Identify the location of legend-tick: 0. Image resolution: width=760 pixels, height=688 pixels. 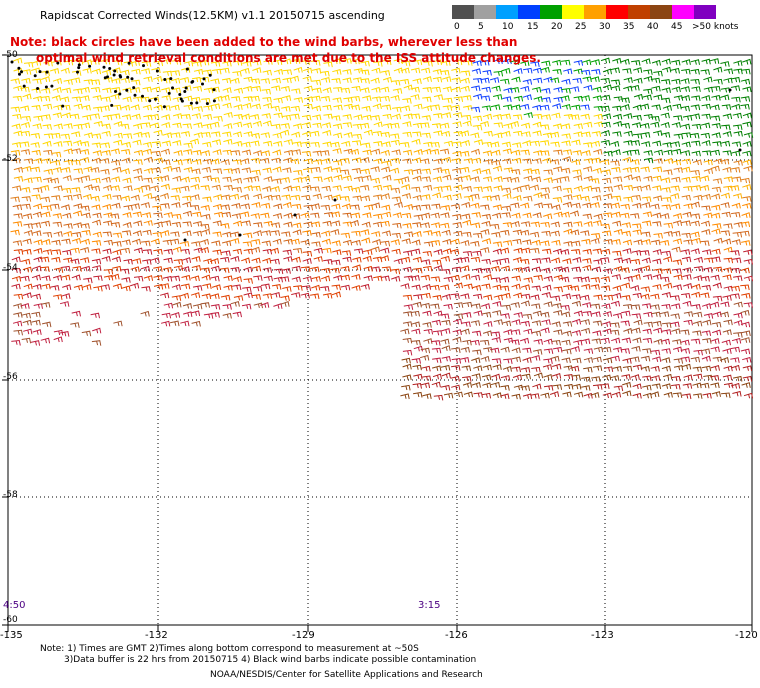
(457, 27).